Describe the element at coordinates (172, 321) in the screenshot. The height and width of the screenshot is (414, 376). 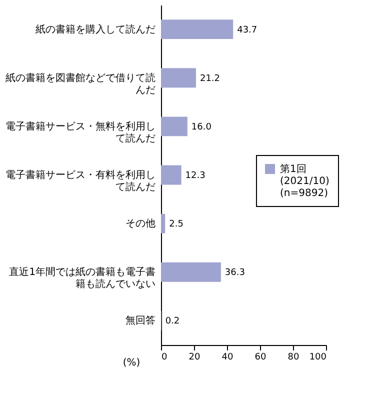
I see `data-label: 0.2` at that location.